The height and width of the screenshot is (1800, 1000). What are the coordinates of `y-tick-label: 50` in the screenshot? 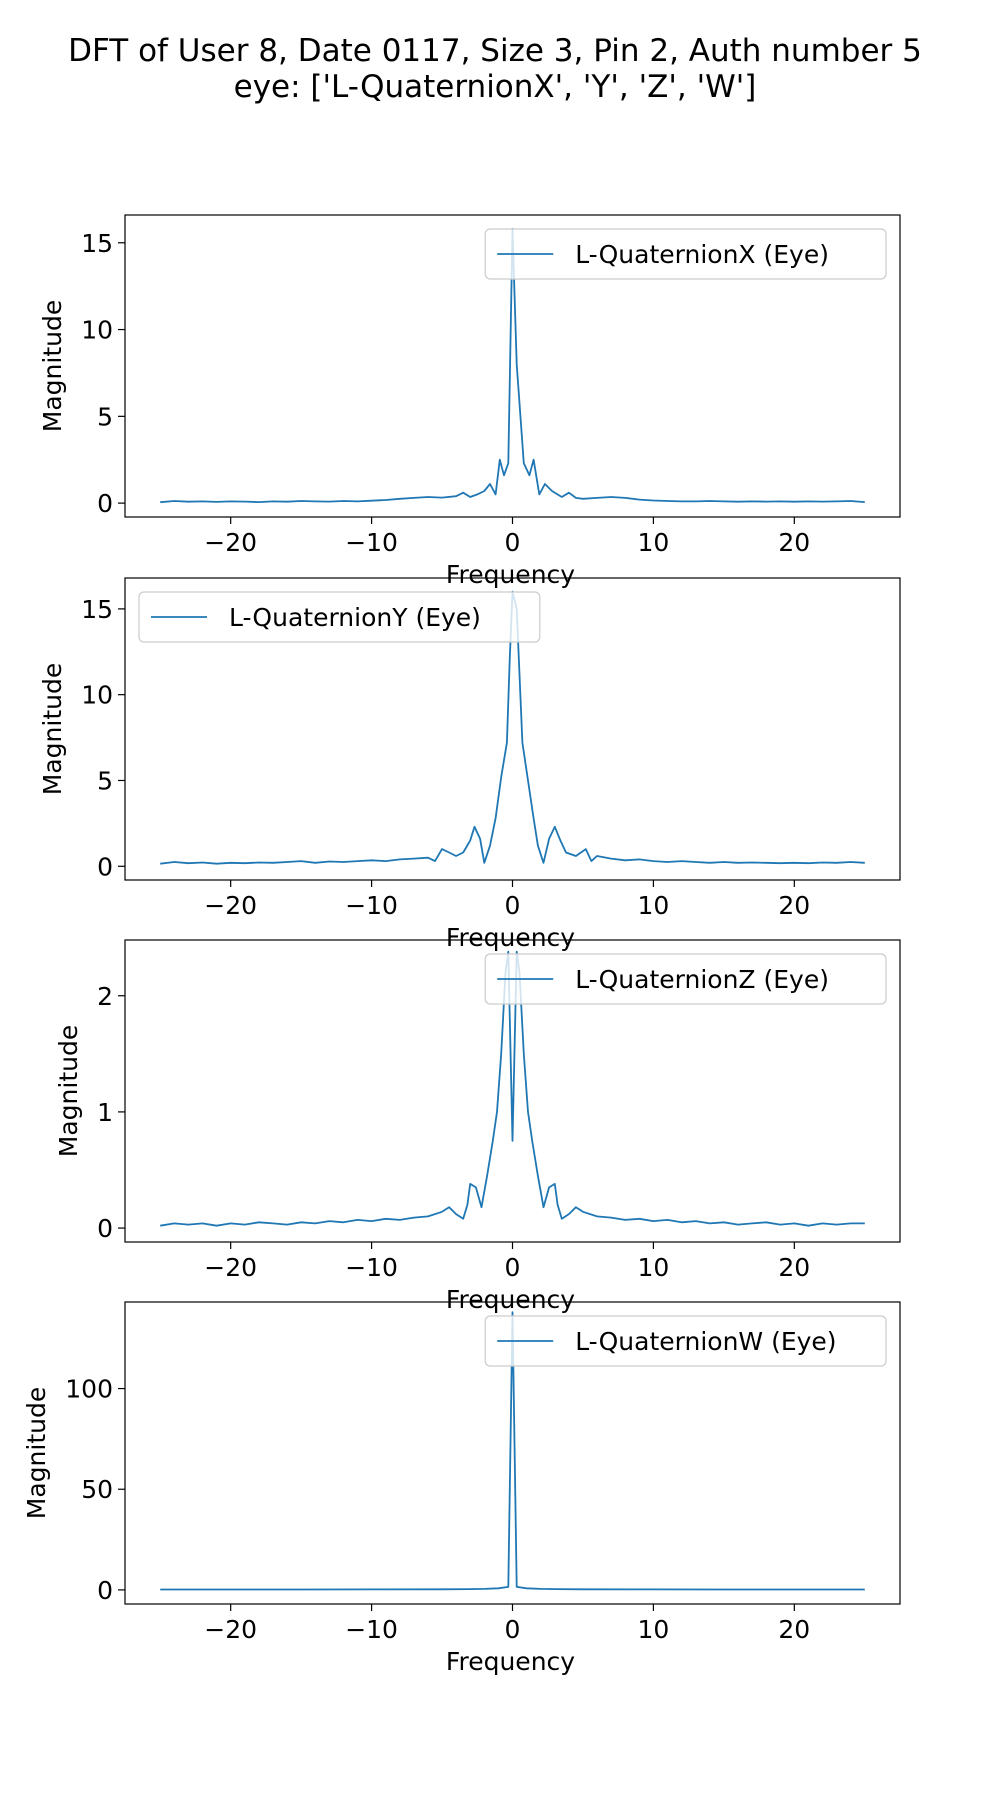 It's located at (97, 1489).